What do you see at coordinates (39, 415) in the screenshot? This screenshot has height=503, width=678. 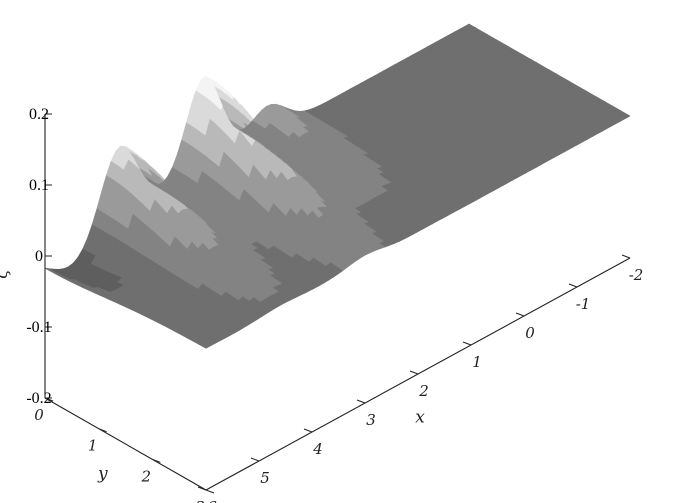 I see `y-tick-label: 0` at bounding box center [39, 415].